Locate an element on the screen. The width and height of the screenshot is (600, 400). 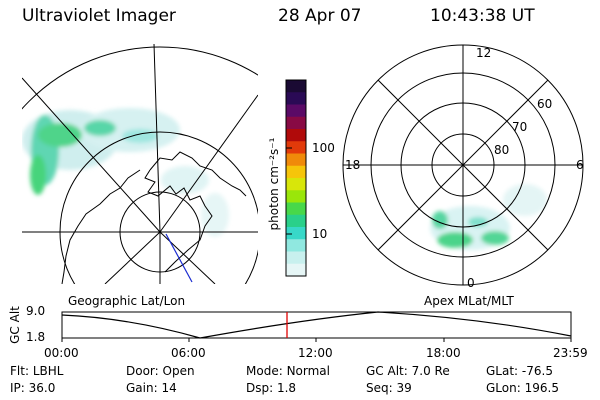
coastline-north is located at coordinates (198, 174).